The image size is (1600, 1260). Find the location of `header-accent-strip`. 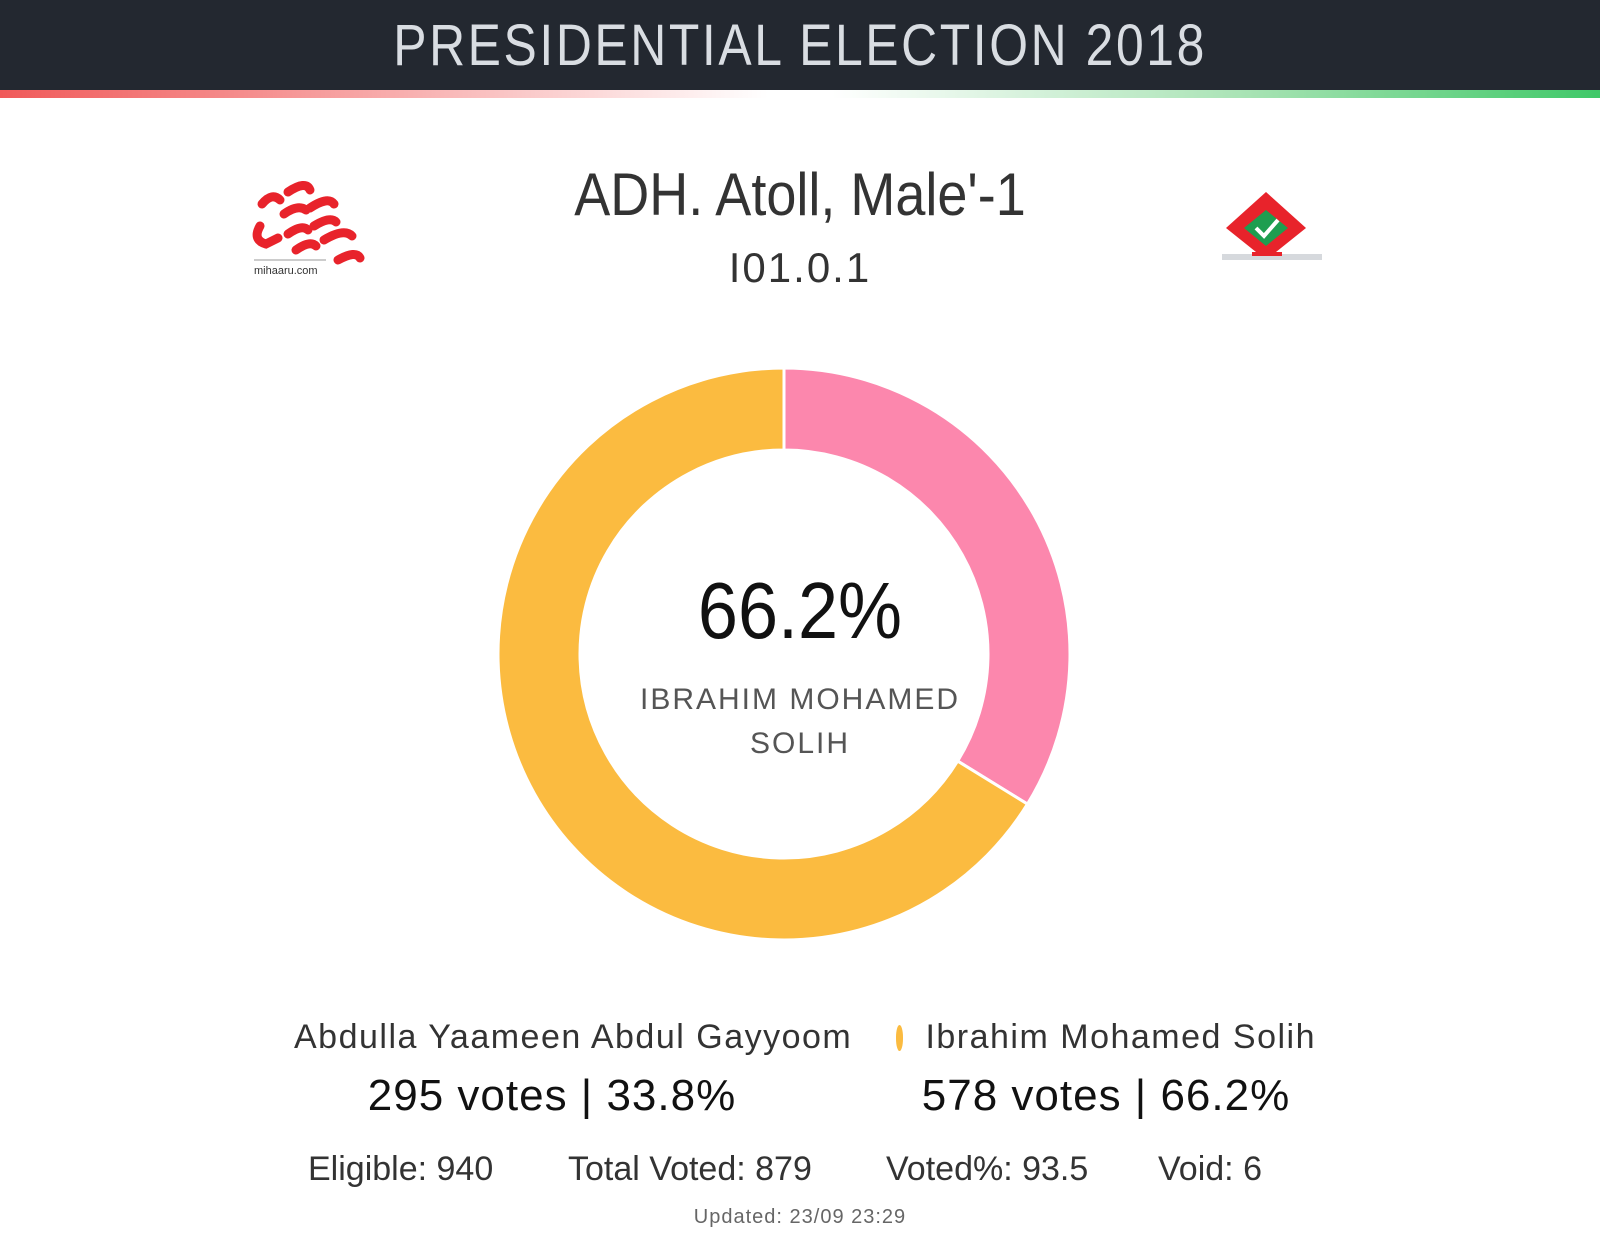

header-accent-strip is located at coordinates (800, 94).